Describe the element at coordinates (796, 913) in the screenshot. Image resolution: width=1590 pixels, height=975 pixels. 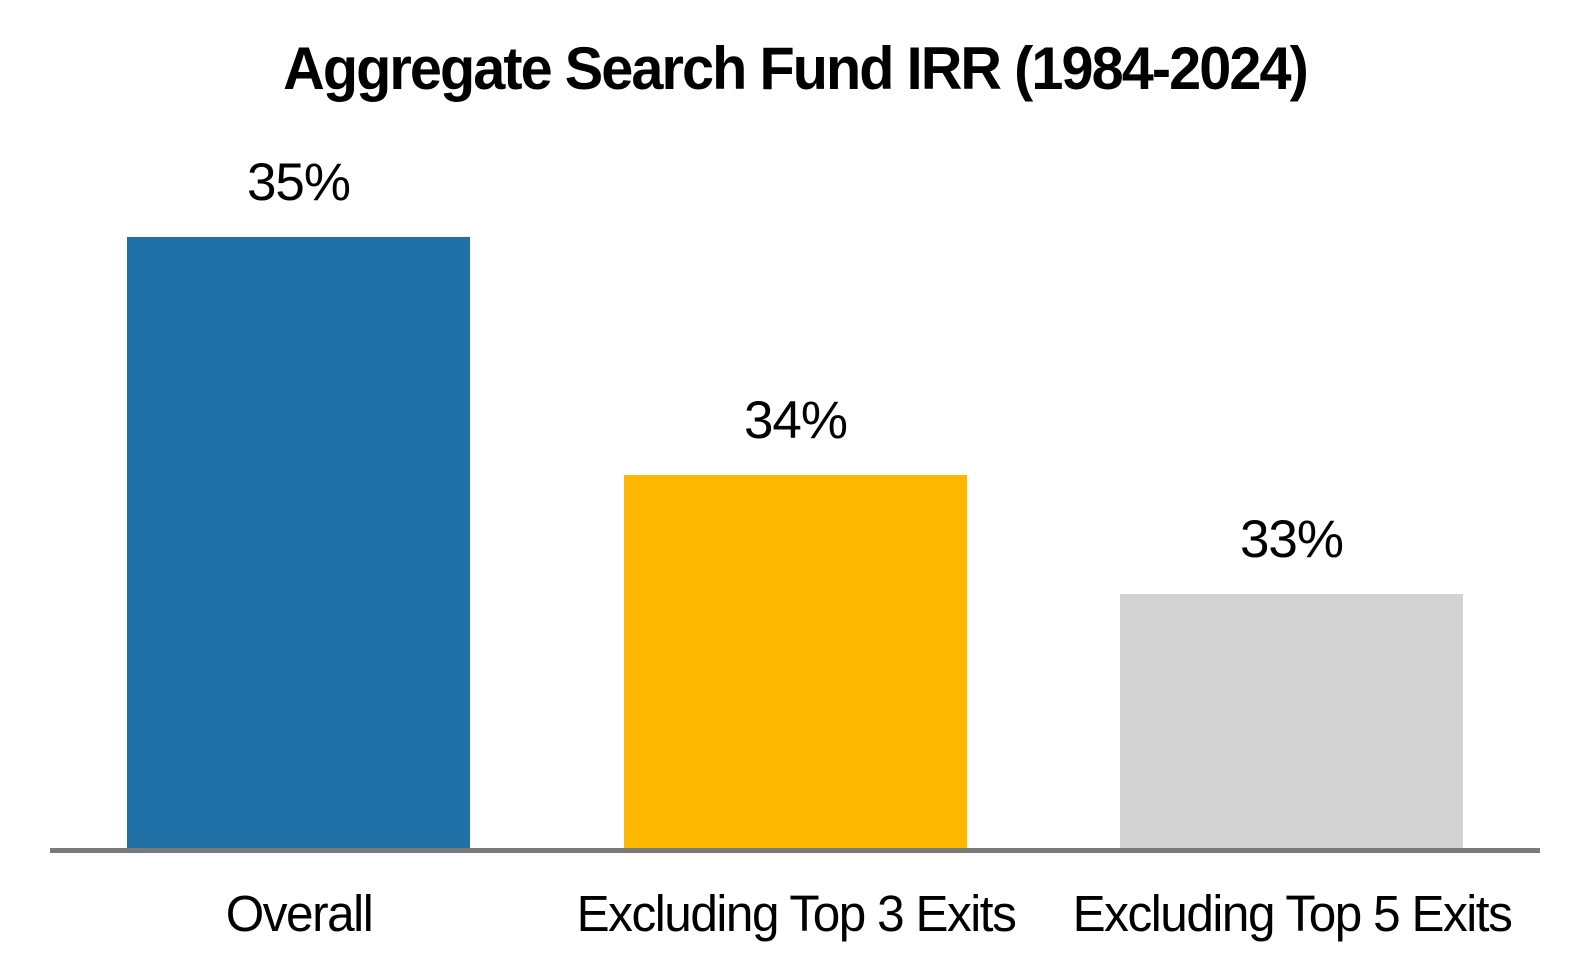
I see `x-axis-label-excluding-top-3-exits: Excluding Top 3 Exits` at that location.